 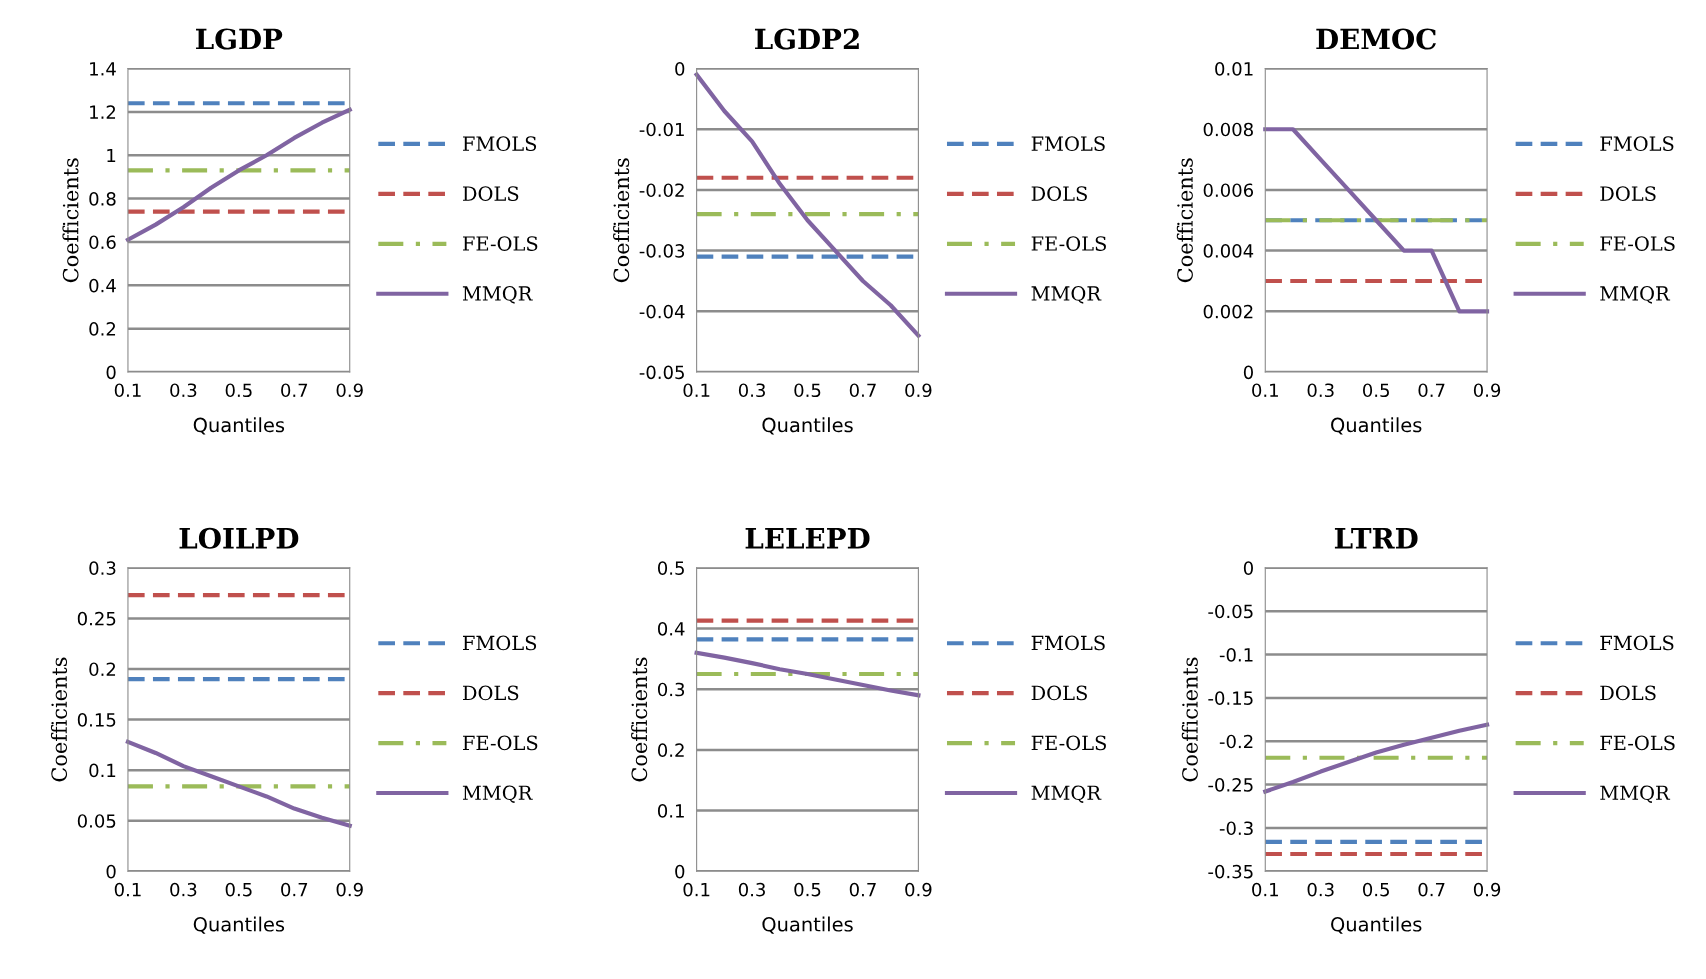 I want to click on y-tick-label: -0.2, so click(x=1236, y=741).